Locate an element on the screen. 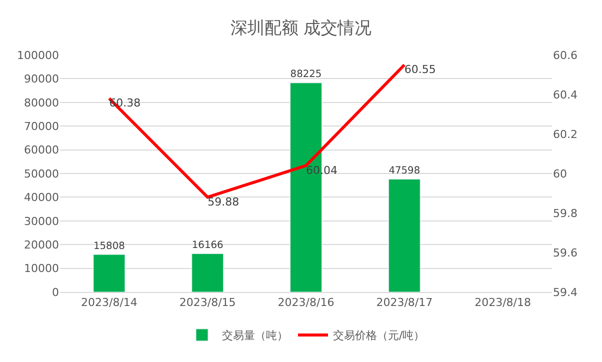  data-label: 16166 is located at coordinates (208, 245).